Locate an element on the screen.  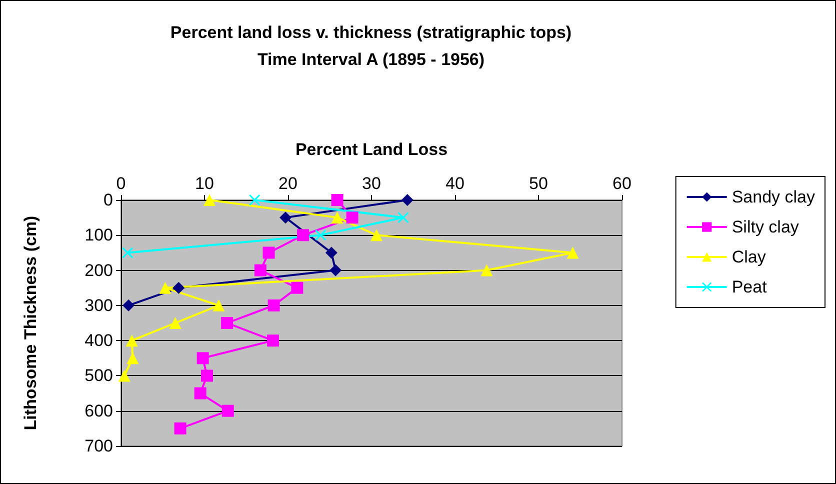
y-axis-title: Lithosome Thickness (cm) is located at coordinates (30, 323).